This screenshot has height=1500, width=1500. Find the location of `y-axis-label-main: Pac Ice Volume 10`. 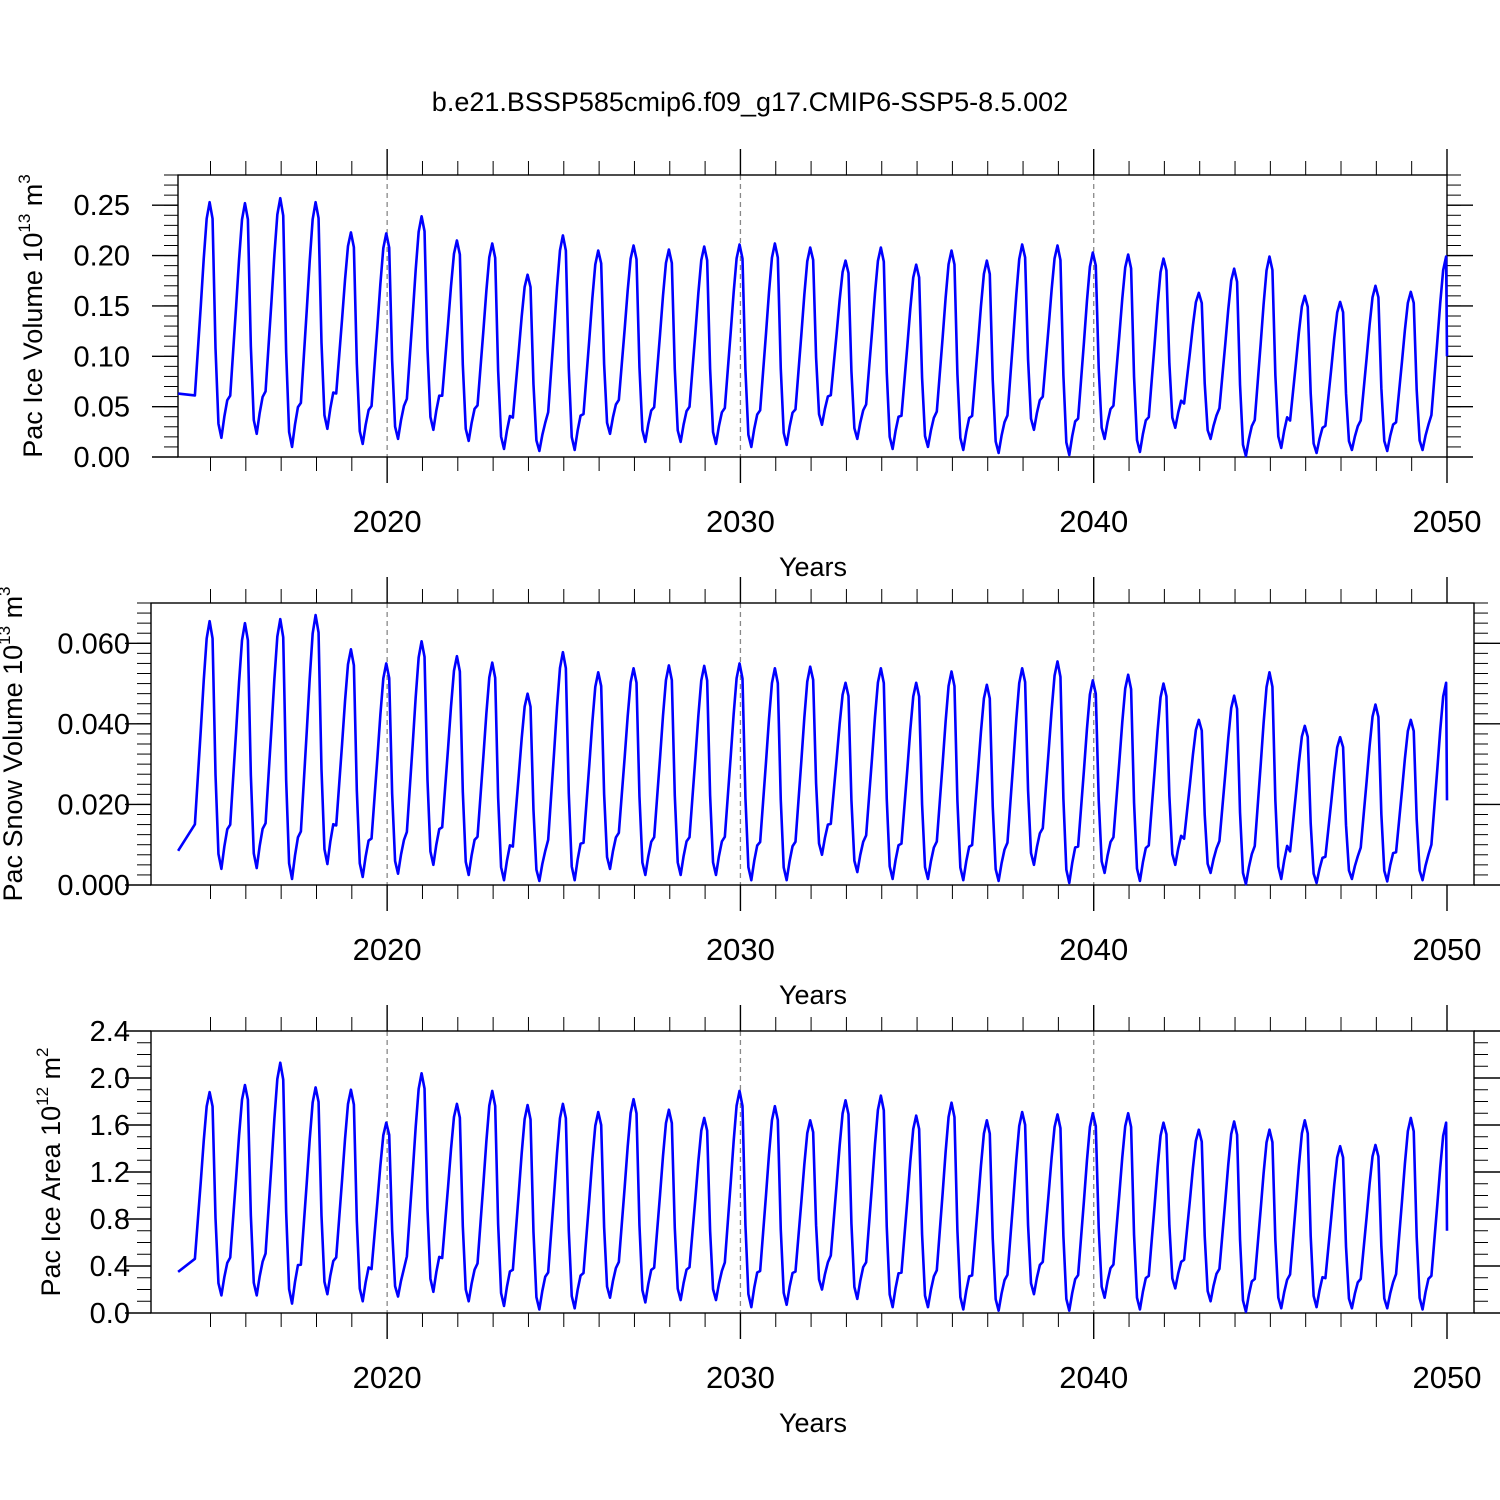

y-axis-label-main: Pac Ice Volume 10 is located at coordinates (33, 345).